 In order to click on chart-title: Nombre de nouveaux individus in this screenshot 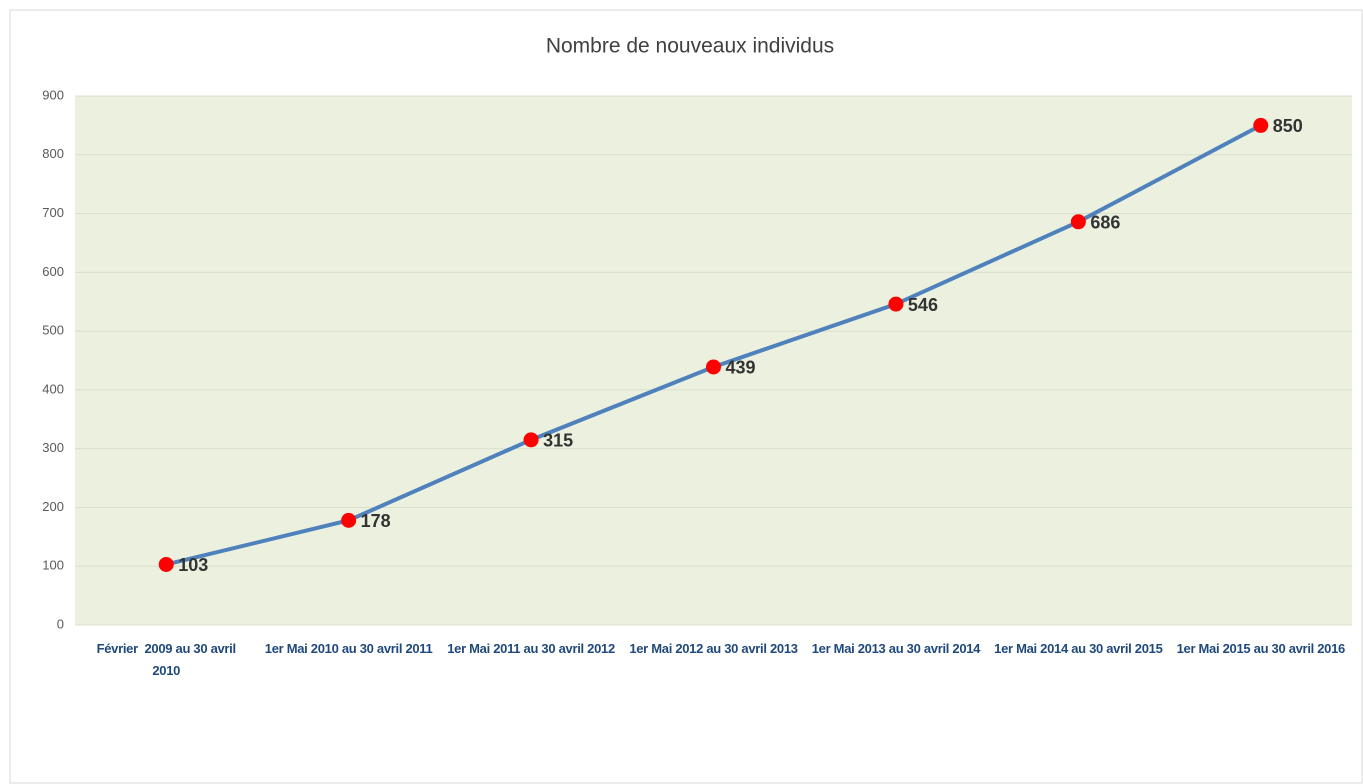, I will do `click(690, 46)`.